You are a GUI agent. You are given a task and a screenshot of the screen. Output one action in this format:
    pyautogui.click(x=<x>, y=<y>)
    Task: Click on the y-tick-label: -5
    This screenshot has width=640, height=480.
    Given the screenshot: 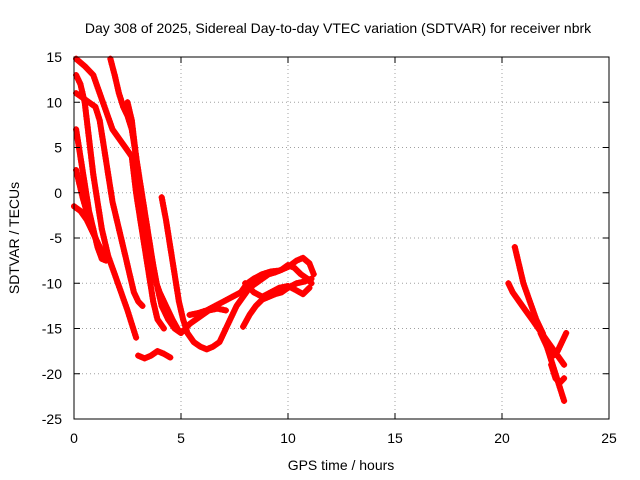 What is the action you would take?
    pyautogui.click(x=56, y=238)
    